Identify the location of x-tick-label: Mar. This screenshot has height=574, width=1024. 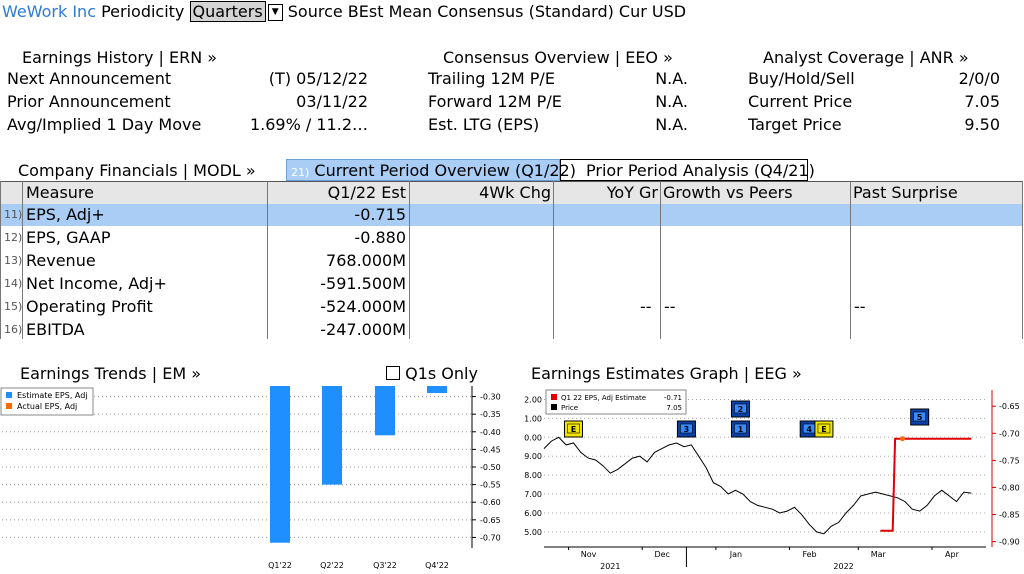
(879, 554).